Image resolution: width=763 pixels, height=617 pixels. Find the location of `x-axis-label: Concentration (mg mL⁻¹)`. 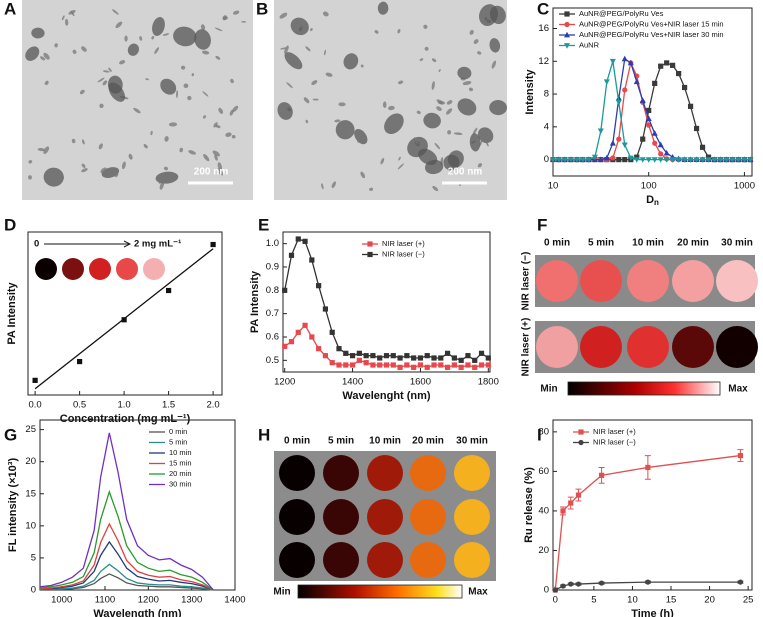

x-axis-label: Concentration (mg mL⁻¹) is located at coordinates (125, 419).